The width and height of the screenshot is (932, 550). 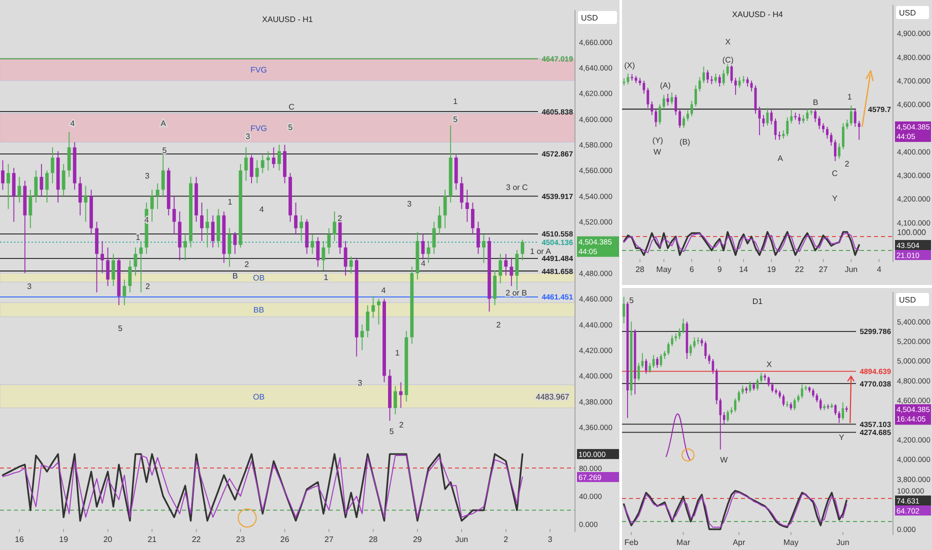 What do you see at coordinates (29, 287) in the screenshot?
I see `annotation: 3` at bounding box center [29, 287].